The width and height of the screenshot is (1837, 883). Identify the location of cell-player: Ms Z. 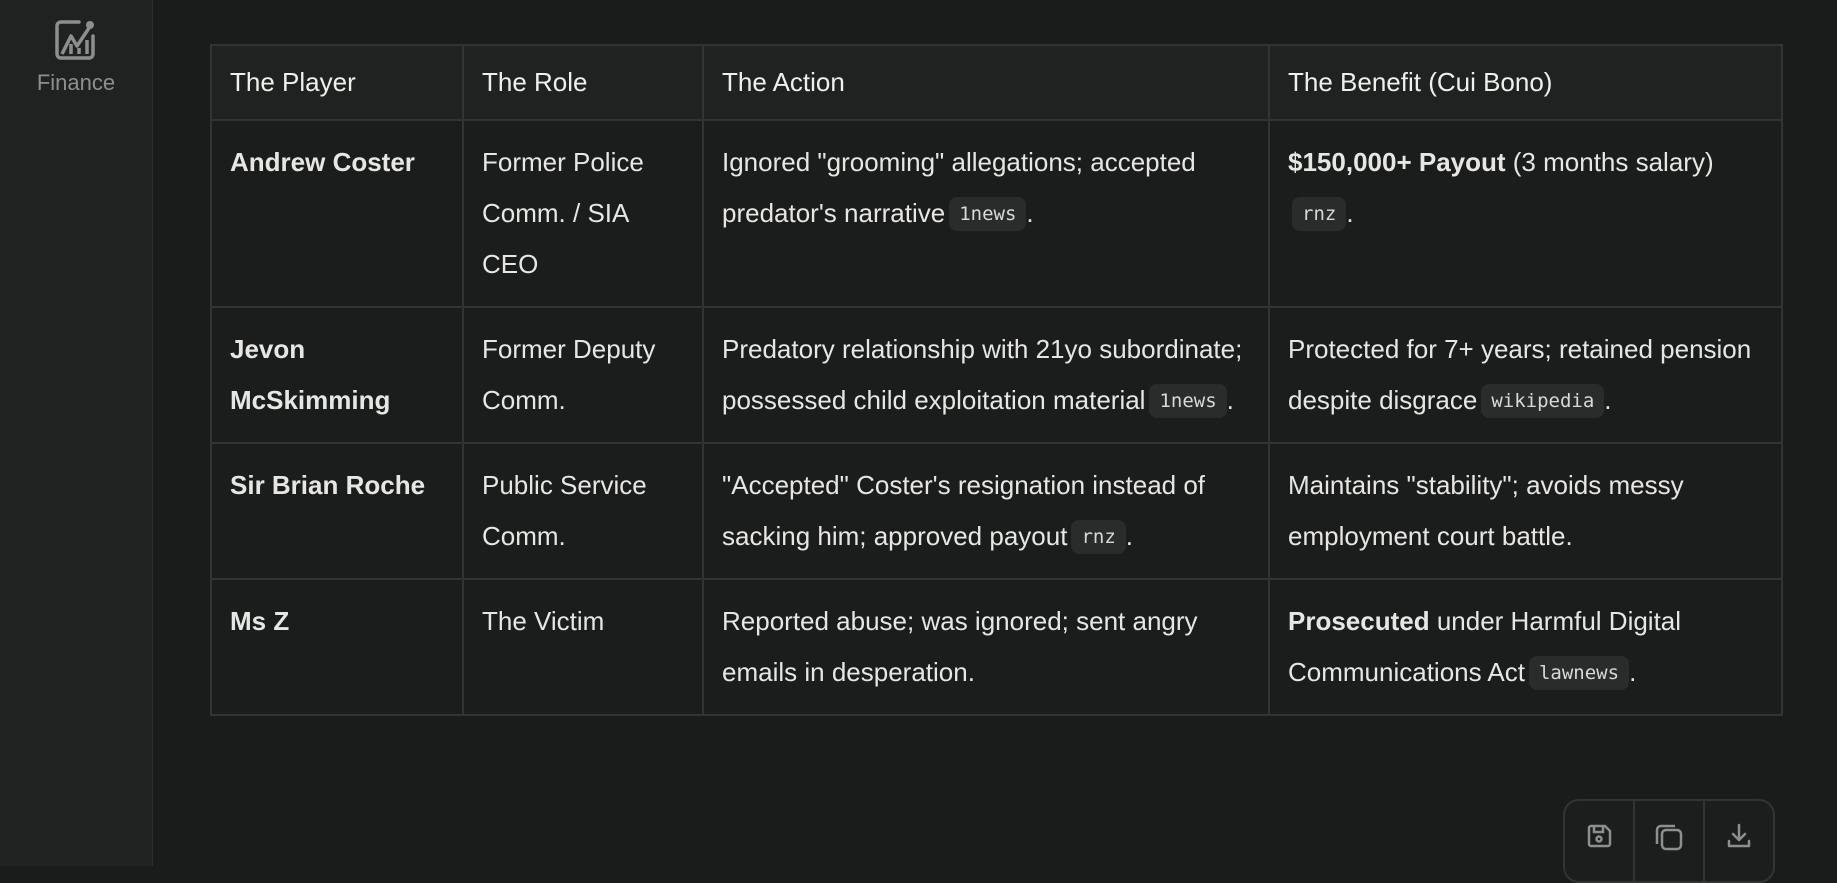
(337, 647).